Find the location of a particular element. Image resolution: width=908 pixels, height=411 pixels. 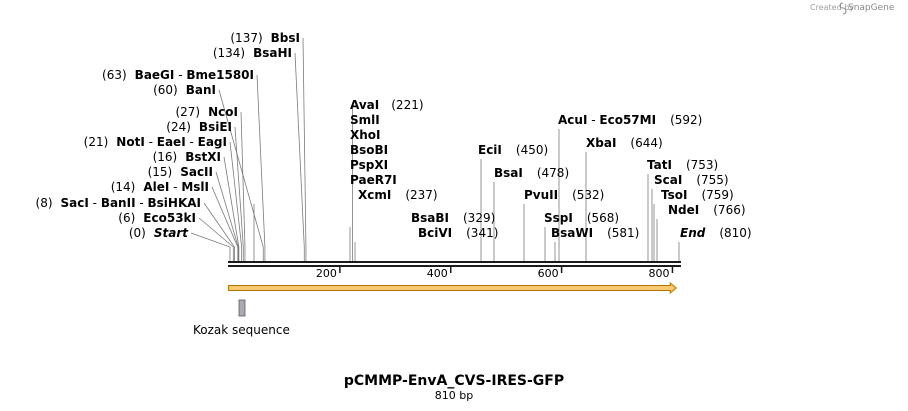

site-label-eco53ki: (6) Eco53kI is located at coordinates (157, 218).